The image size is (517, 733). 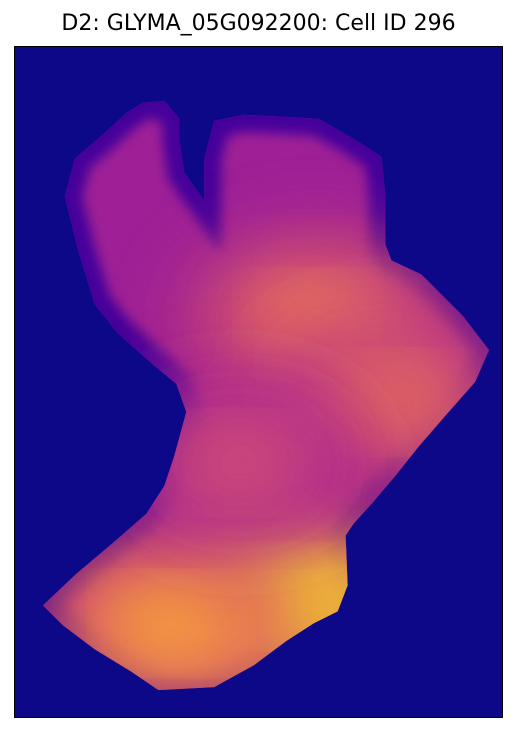 What do you see at coordinates (258, 23) in the screenshot?
I see `chart-title: D2: GLYMA_05G092200: Cell ID 296` at bounding box center [258, 23].